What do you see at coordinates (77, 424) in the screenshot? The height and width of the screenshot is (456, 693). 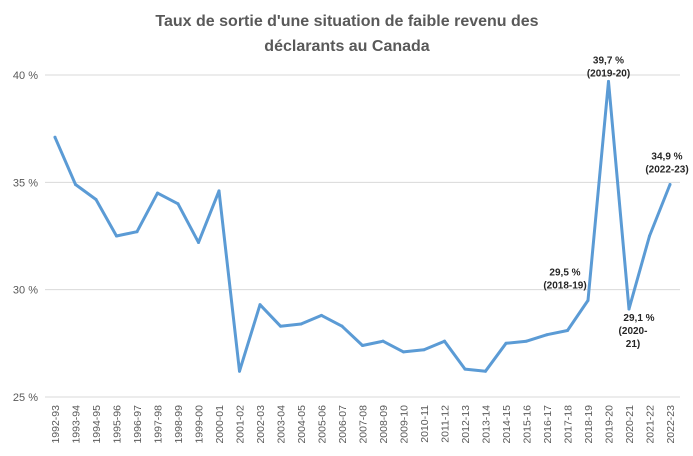 I see `x-tick-label: 1993-94` at bounding box center [77, 424].